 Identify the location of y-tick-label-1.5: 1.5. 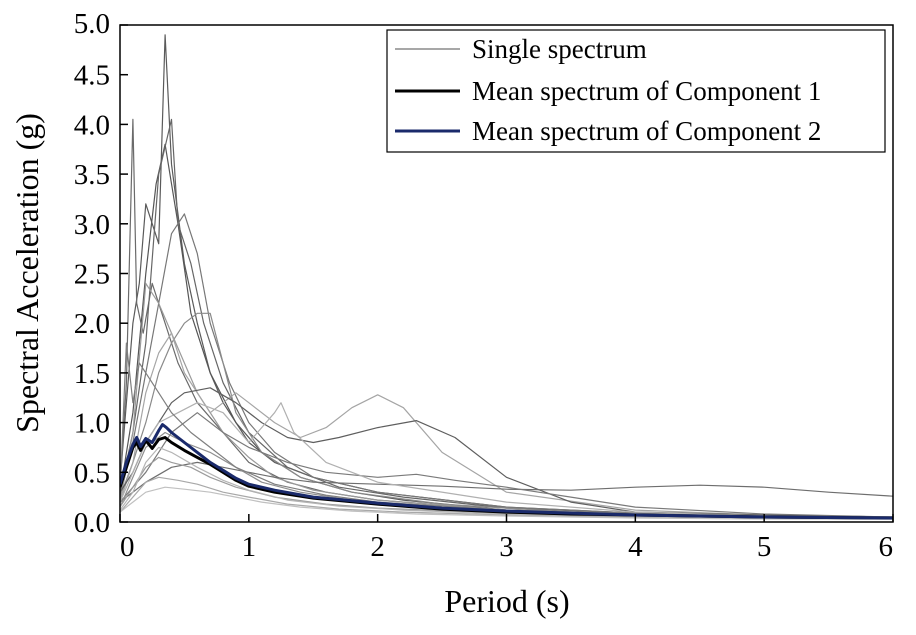
(92, 374).